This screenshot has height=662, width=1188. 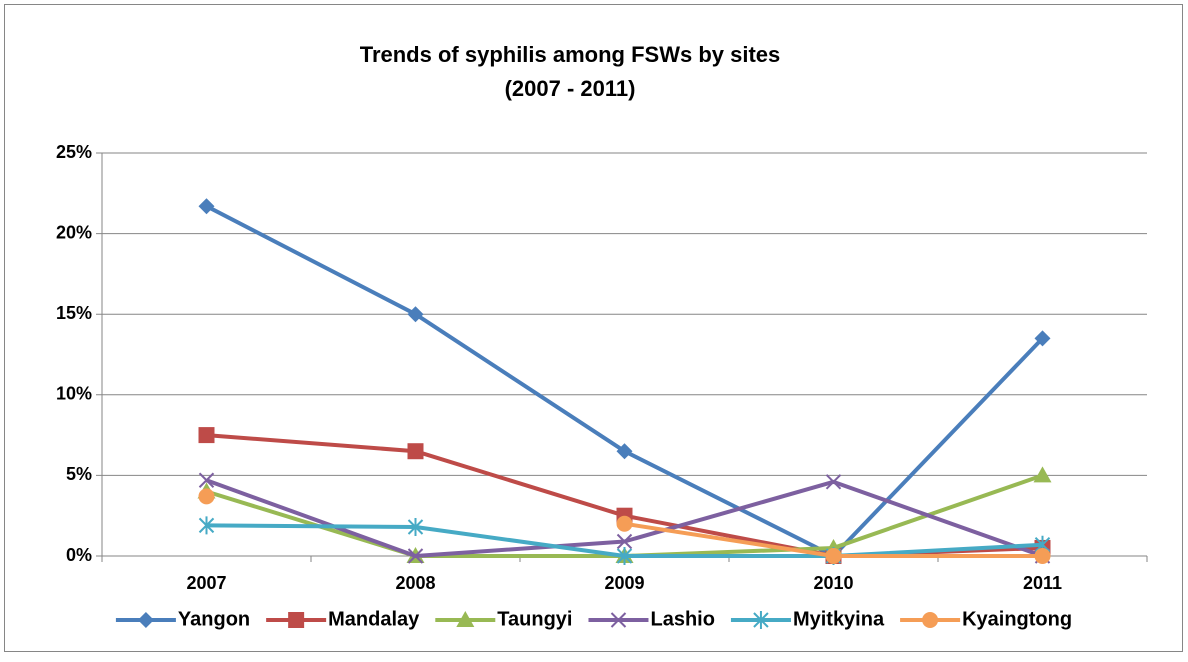 I want to click on chart-subtitle: (2007 - 2011), so click(x=570, y=88).